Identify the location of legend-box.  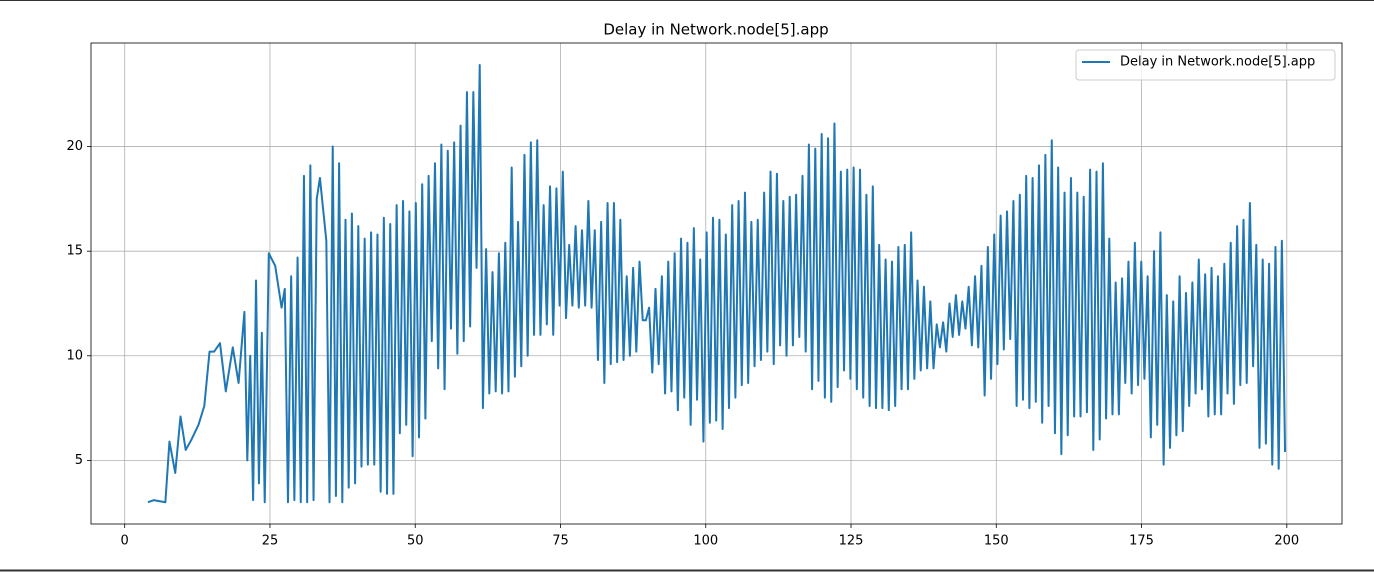
(1205, 65).